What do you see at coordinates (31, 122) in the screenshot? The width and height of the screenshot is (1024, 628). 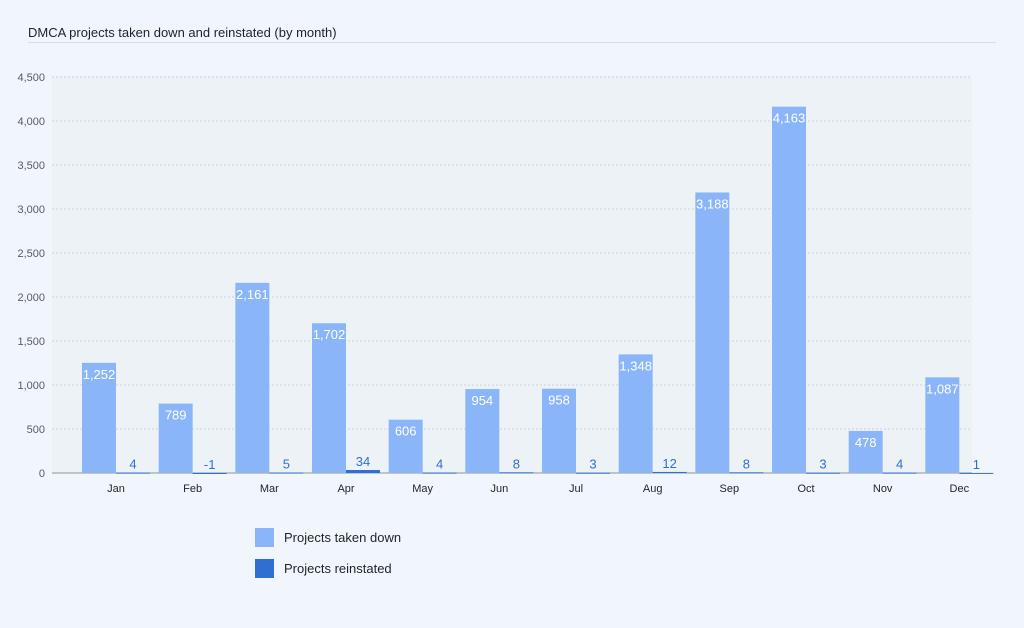 I see `y-tick-label: 4,000` at bounding box center [31, 122].